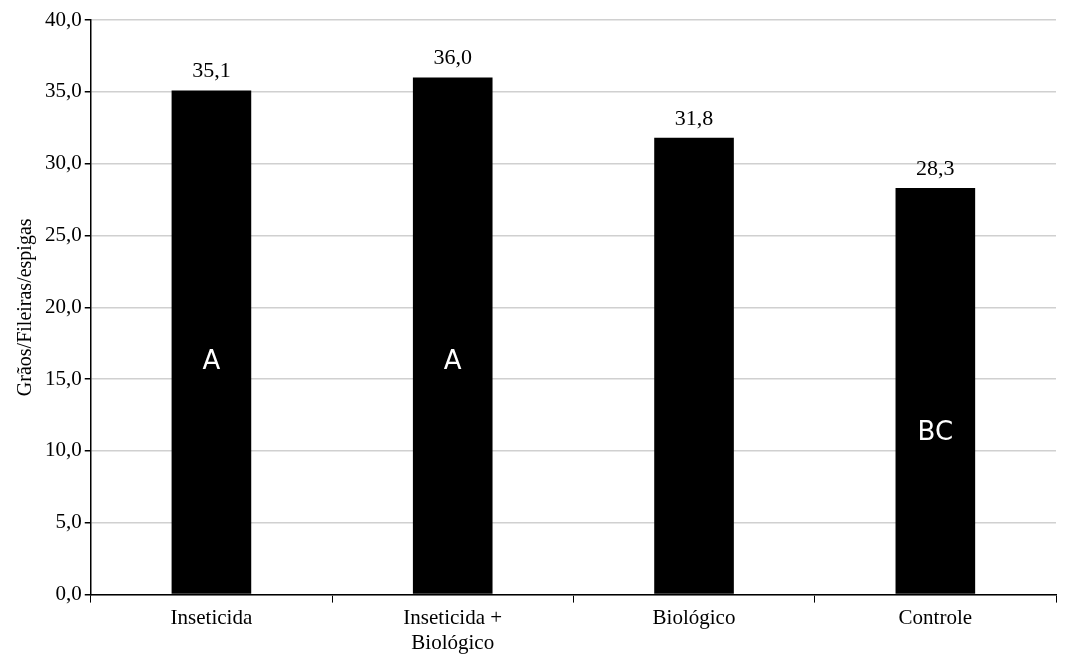 This screenshot has width=1072, height=659. Describe the element at coordinates (452, 57) in the screenshot. I see `data-label: 36,0` at that location.